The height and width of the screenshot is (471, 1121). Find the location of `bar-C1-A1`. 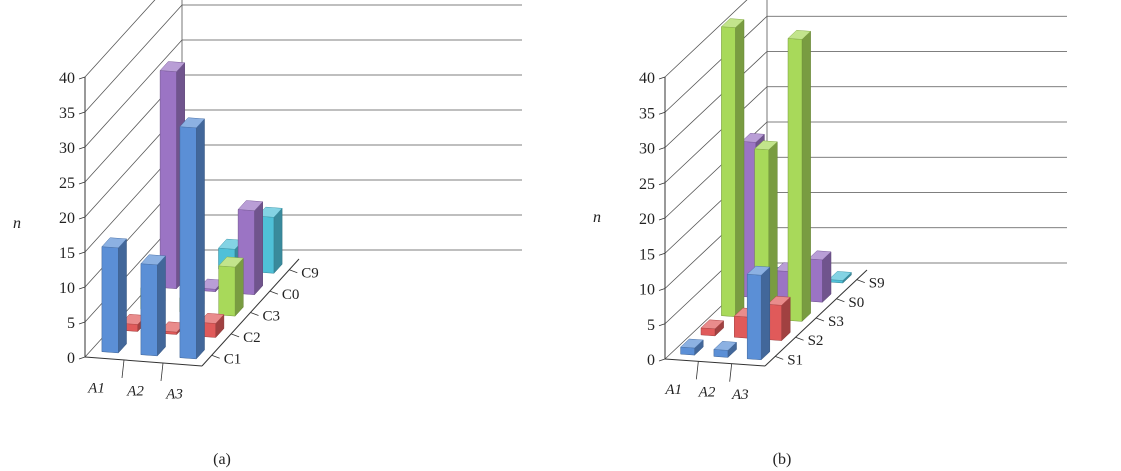

bar-C1-A1 is located at coordinates (114, 295).